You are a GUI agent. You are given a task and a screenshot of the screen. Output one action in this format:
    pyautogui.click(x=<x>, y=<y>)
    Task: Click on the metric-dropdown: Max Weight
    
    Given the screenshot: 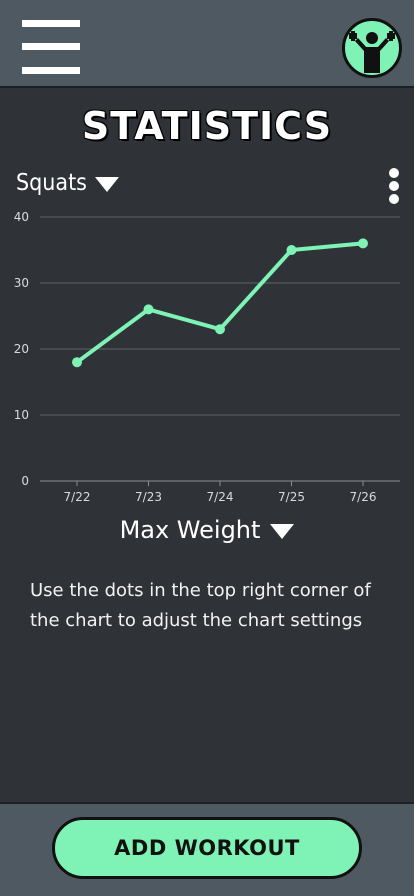 What is the action you would take?
    pyautogui.click(x=207, y=530)
    